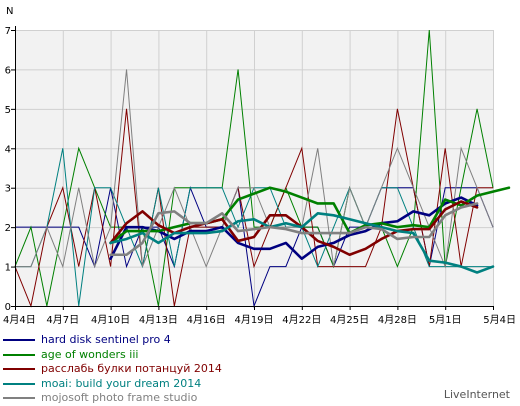 This screenshot has height=406, width=520. I want to click on brand-label: LiveInternet, so click(476, 394).